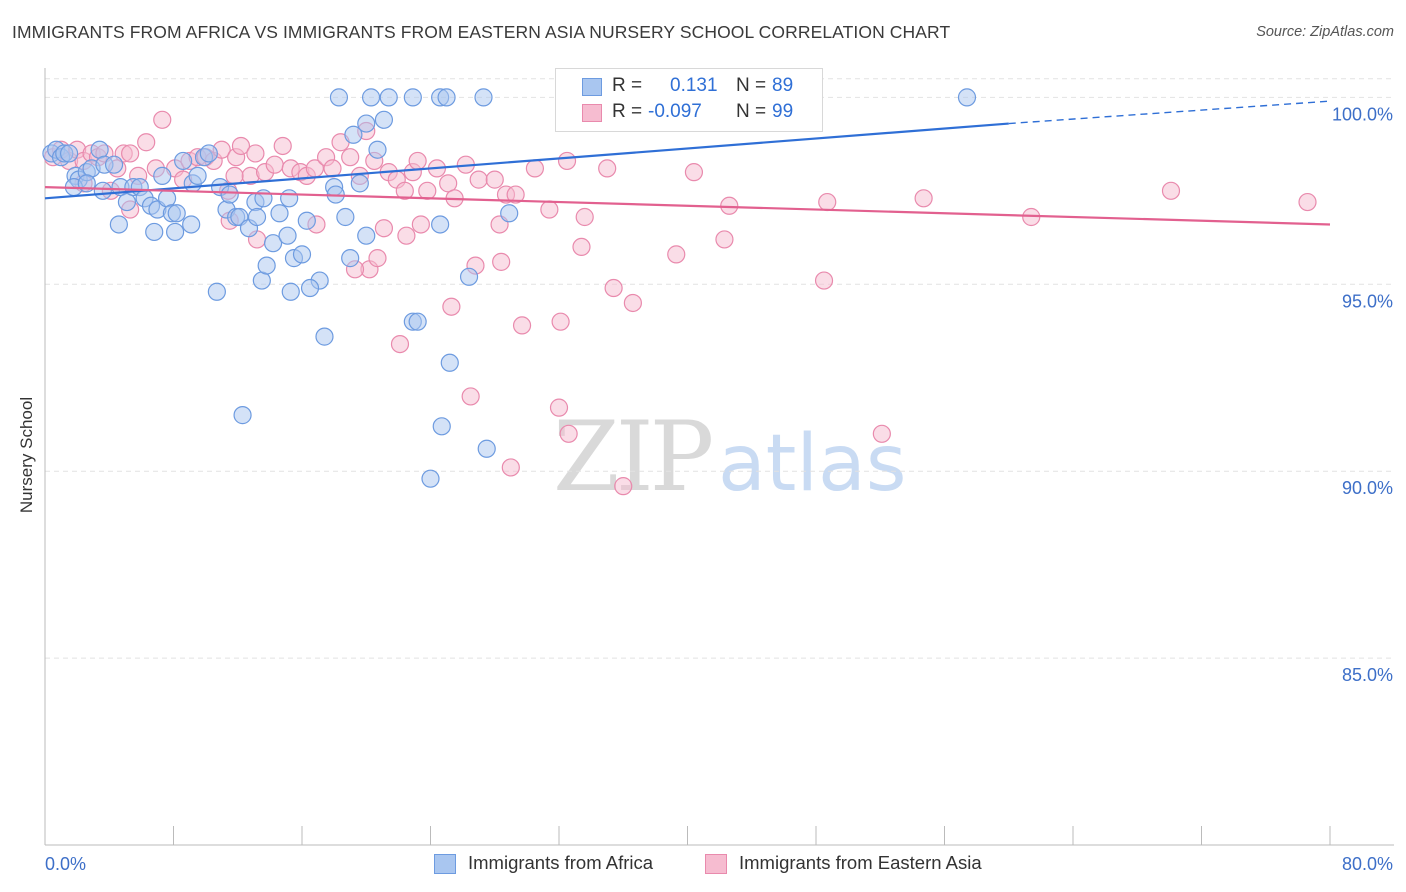  I want to click on eastern-asia-trend-line, so click(687, 205).